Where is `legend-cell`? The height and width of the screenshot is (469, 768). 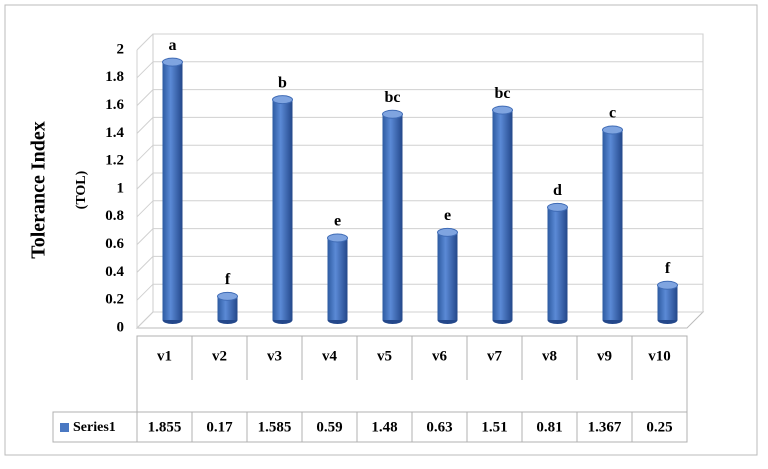
legend-cell is located at coordinates (95, 427).